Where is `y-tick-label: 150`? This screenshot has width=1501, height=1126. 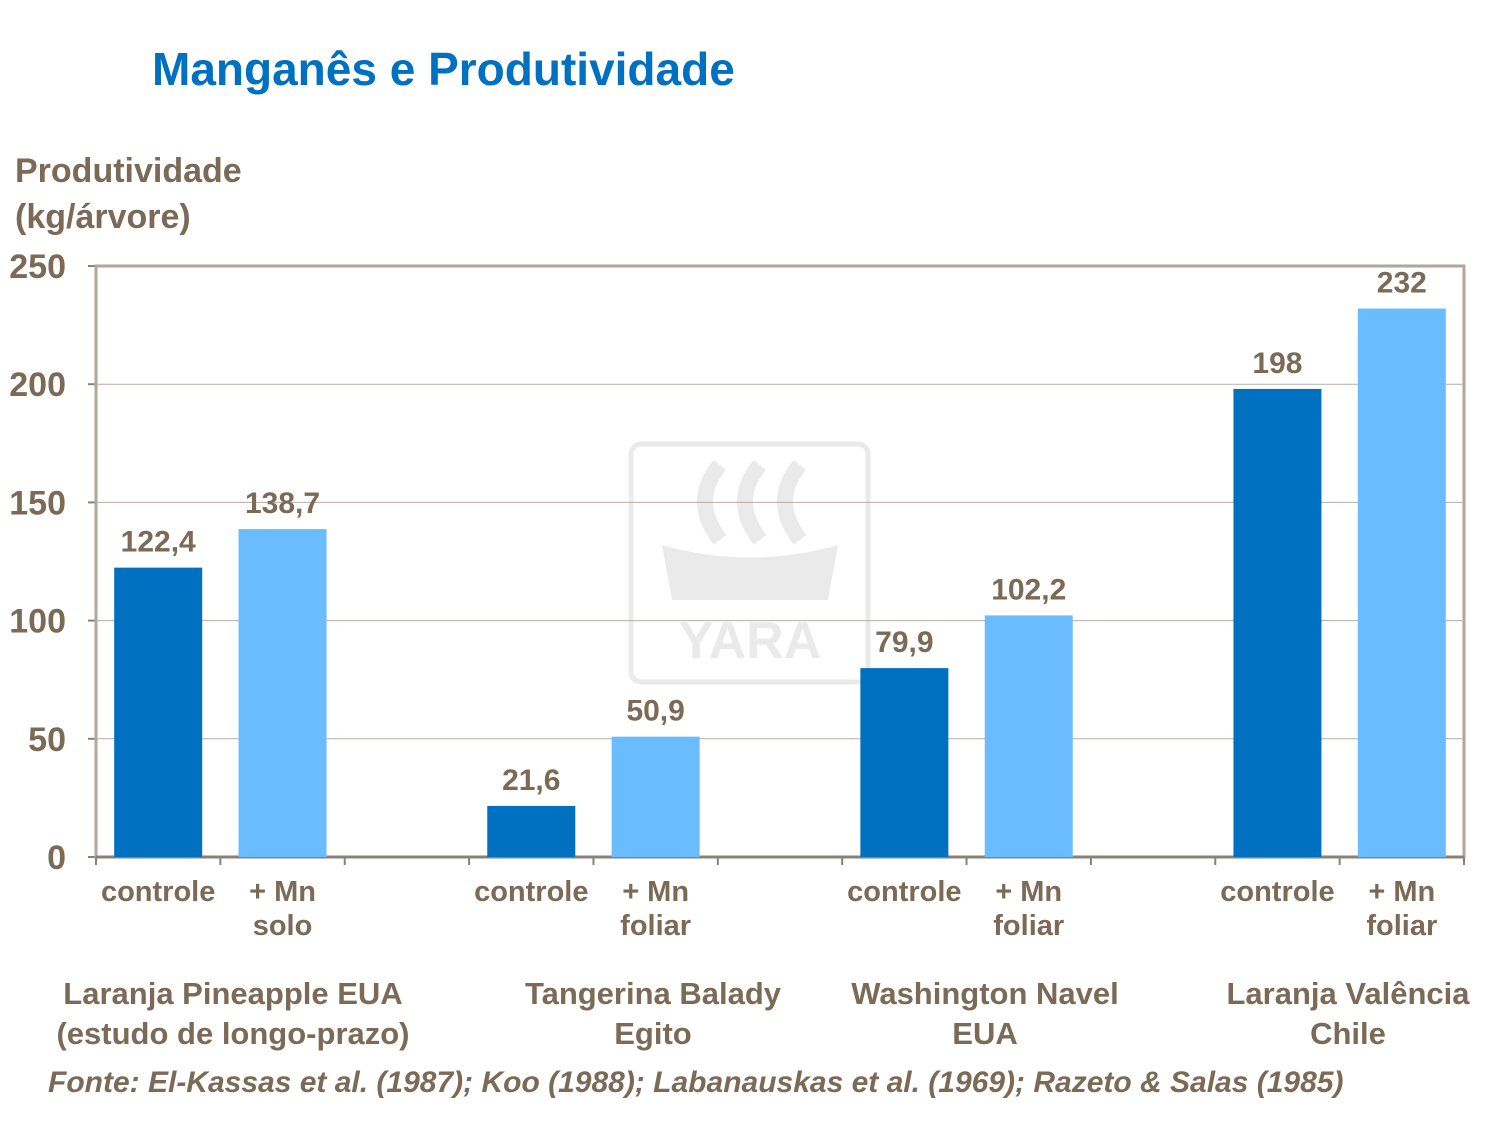
y-tick-label: 150 is located at coordinates (37, 503).